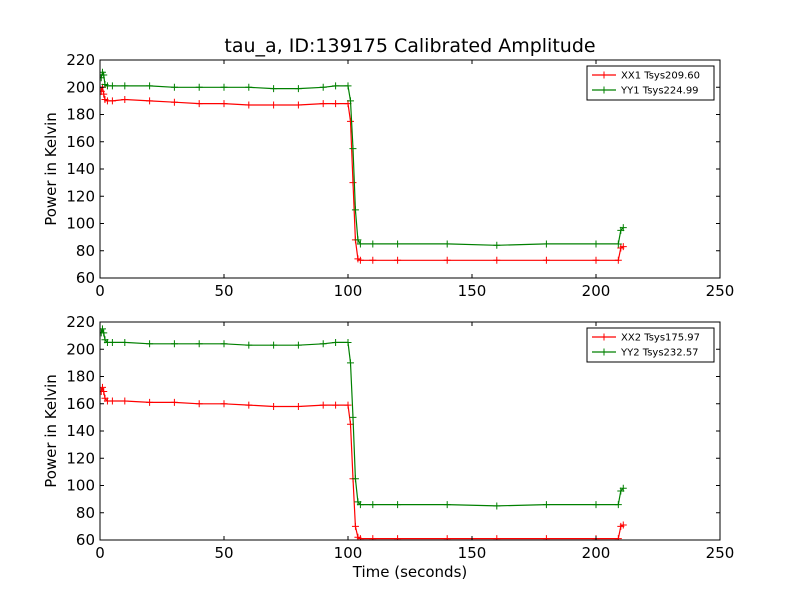 The image size is (800, 600). Describe the element at coordinates (410, 572) in the screenshot. I see `x-axis-label: Time (seconds)` at that location.